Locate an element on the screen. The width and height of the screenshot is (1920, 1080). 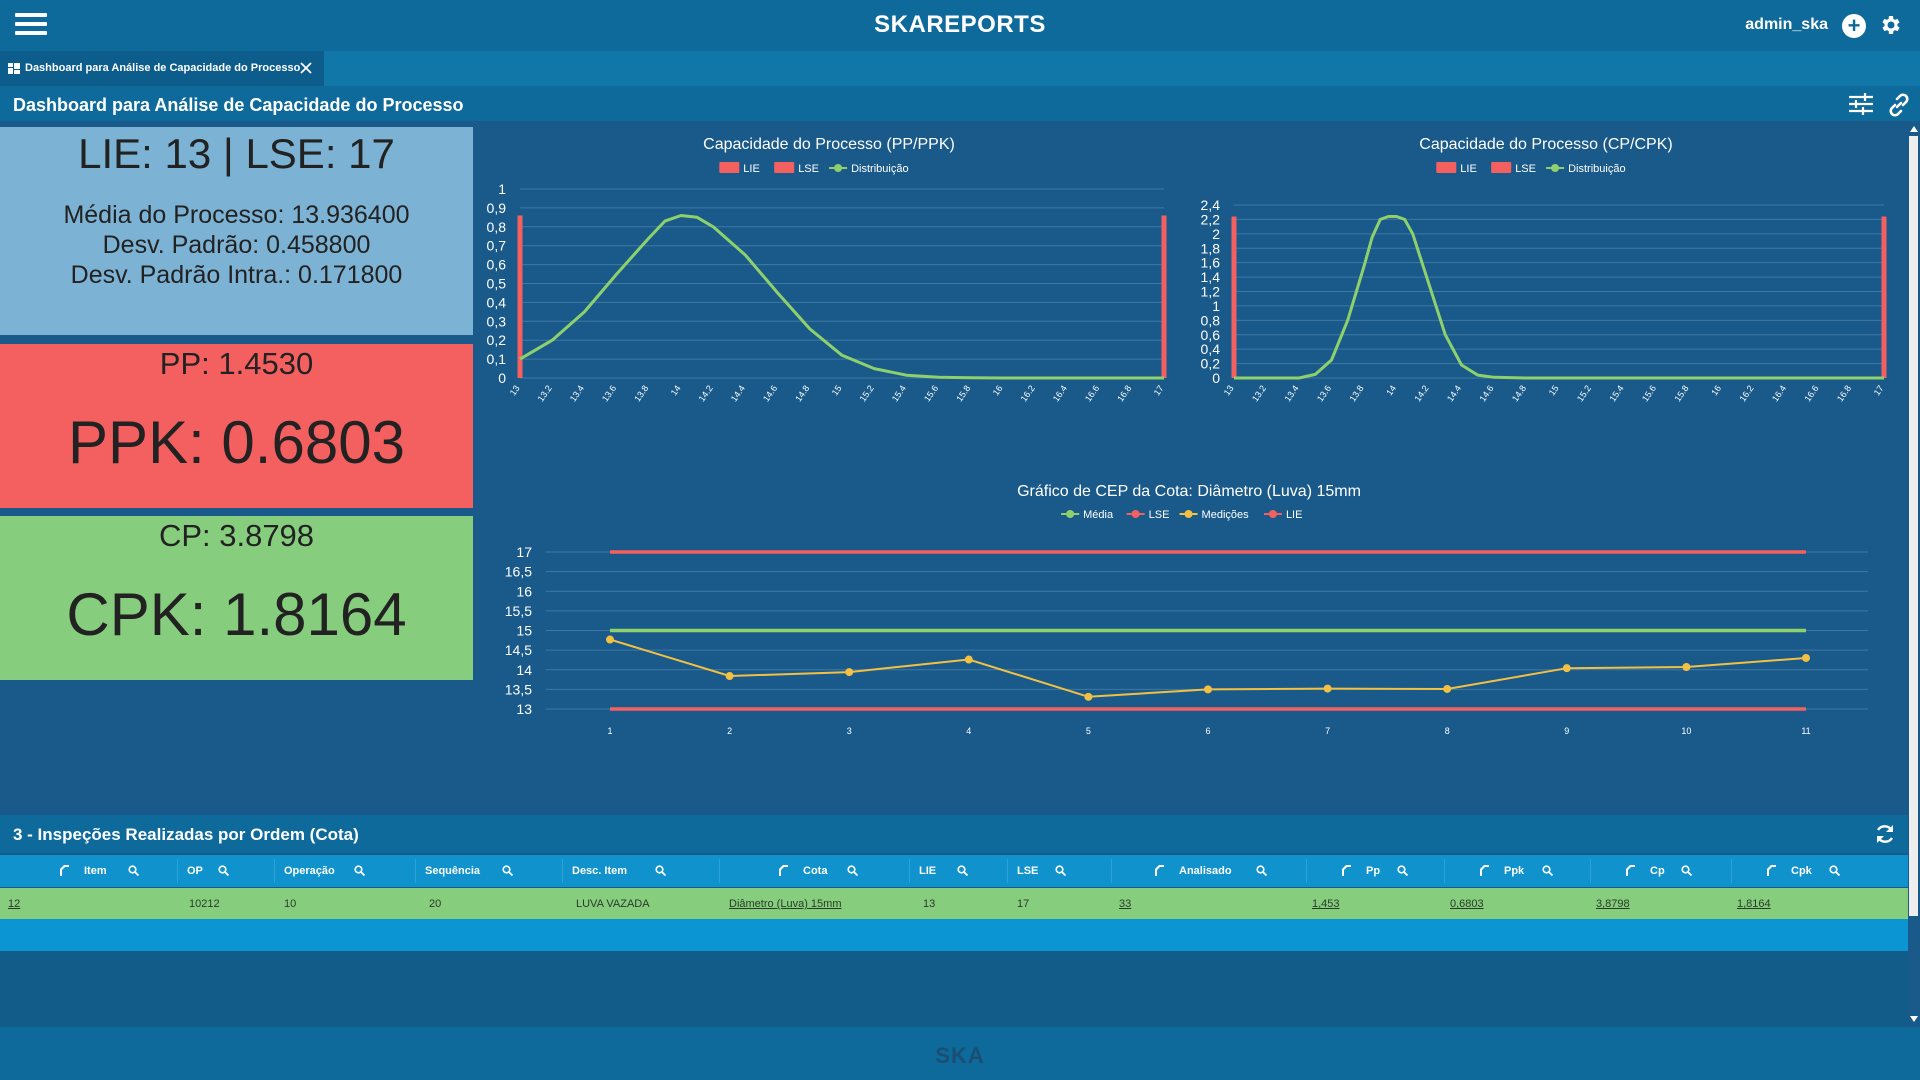
column-header-analisado: Analisado is located at coordinates (1208, 871).